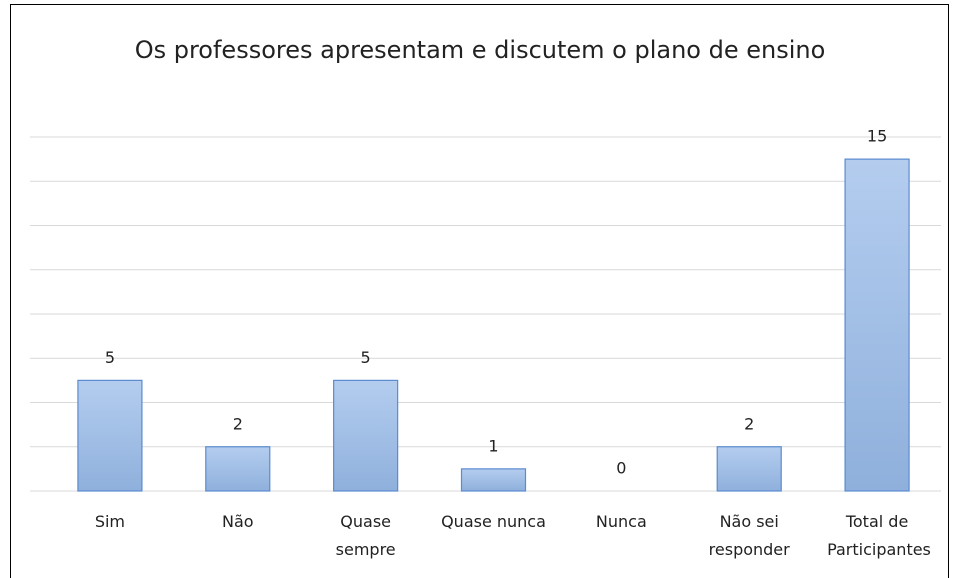 The height and width of the screenshot is (578, 959). I want to click on x-tick-label: Sim, so click(110, 521).